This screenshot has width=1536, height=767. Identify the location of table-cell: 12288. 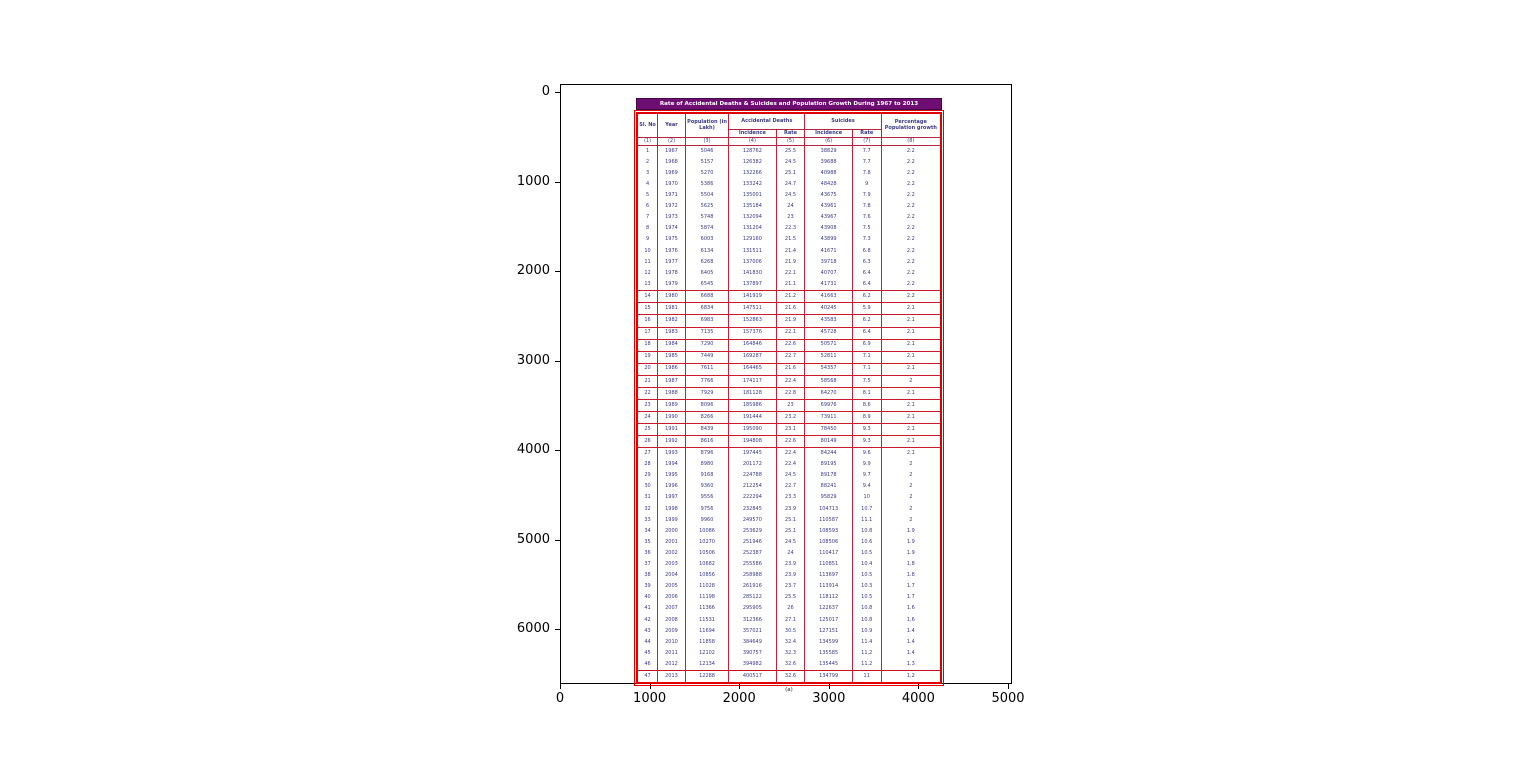
(706, 677).